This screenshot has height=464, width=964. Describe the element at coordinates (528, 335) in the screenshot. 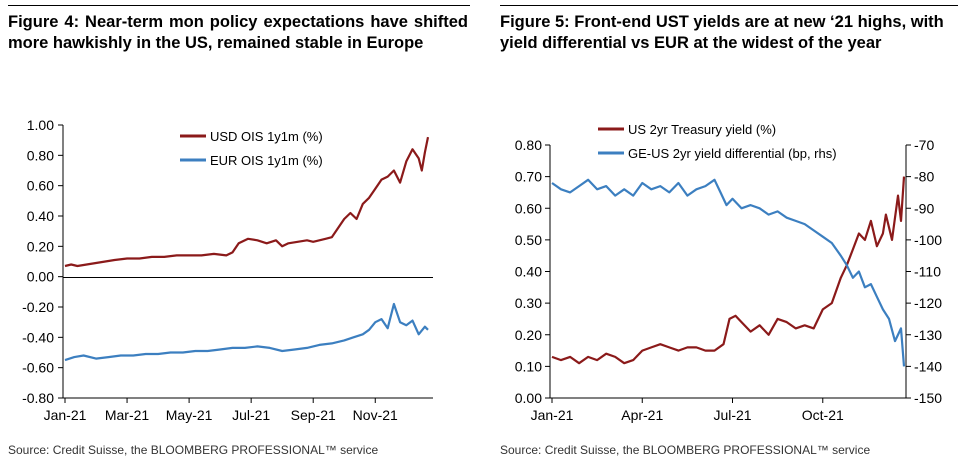

I see `figure-5-y-tick-label: 0.20` at that location.